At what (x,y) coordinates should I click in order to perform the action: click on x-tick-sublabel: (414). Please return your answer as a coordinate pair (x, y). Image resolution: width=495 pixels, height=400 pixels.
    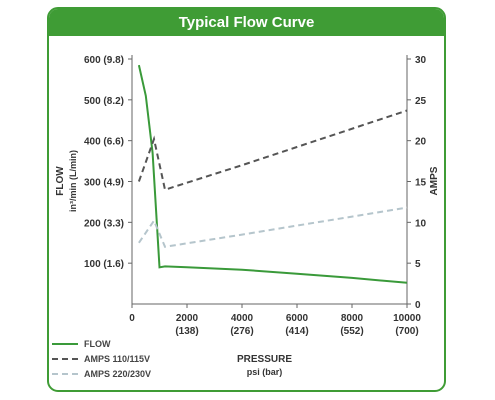
    Looking at the image, I should click on (296, 331).